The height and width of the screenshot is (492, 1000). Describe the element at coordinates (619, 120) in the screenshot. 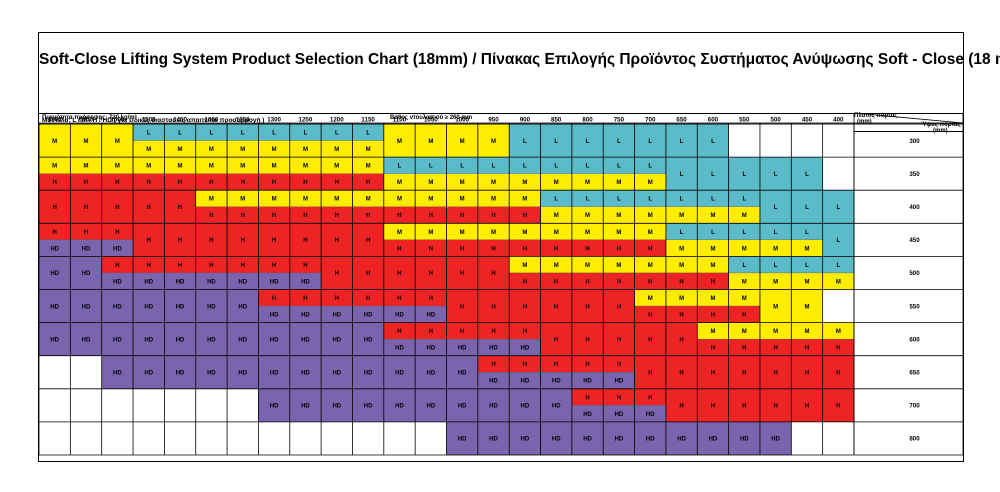

I see `column-header: 750` at that location.